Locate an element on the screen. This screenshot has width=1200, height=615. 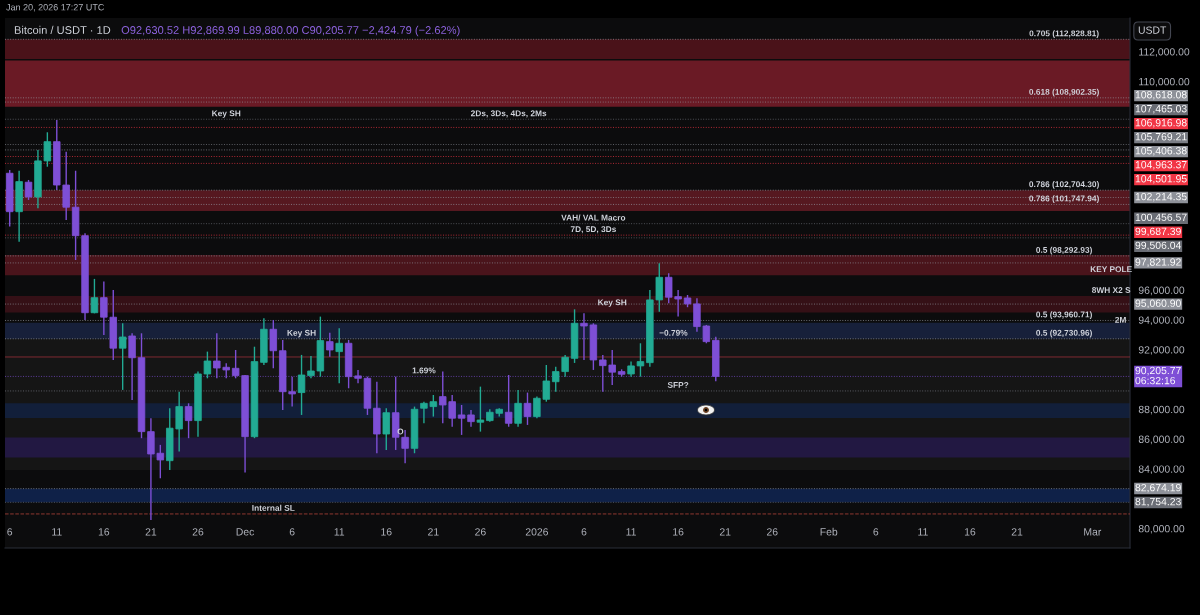
ref-line-label: 81,754.23 is located at coordinates (1158, 502).